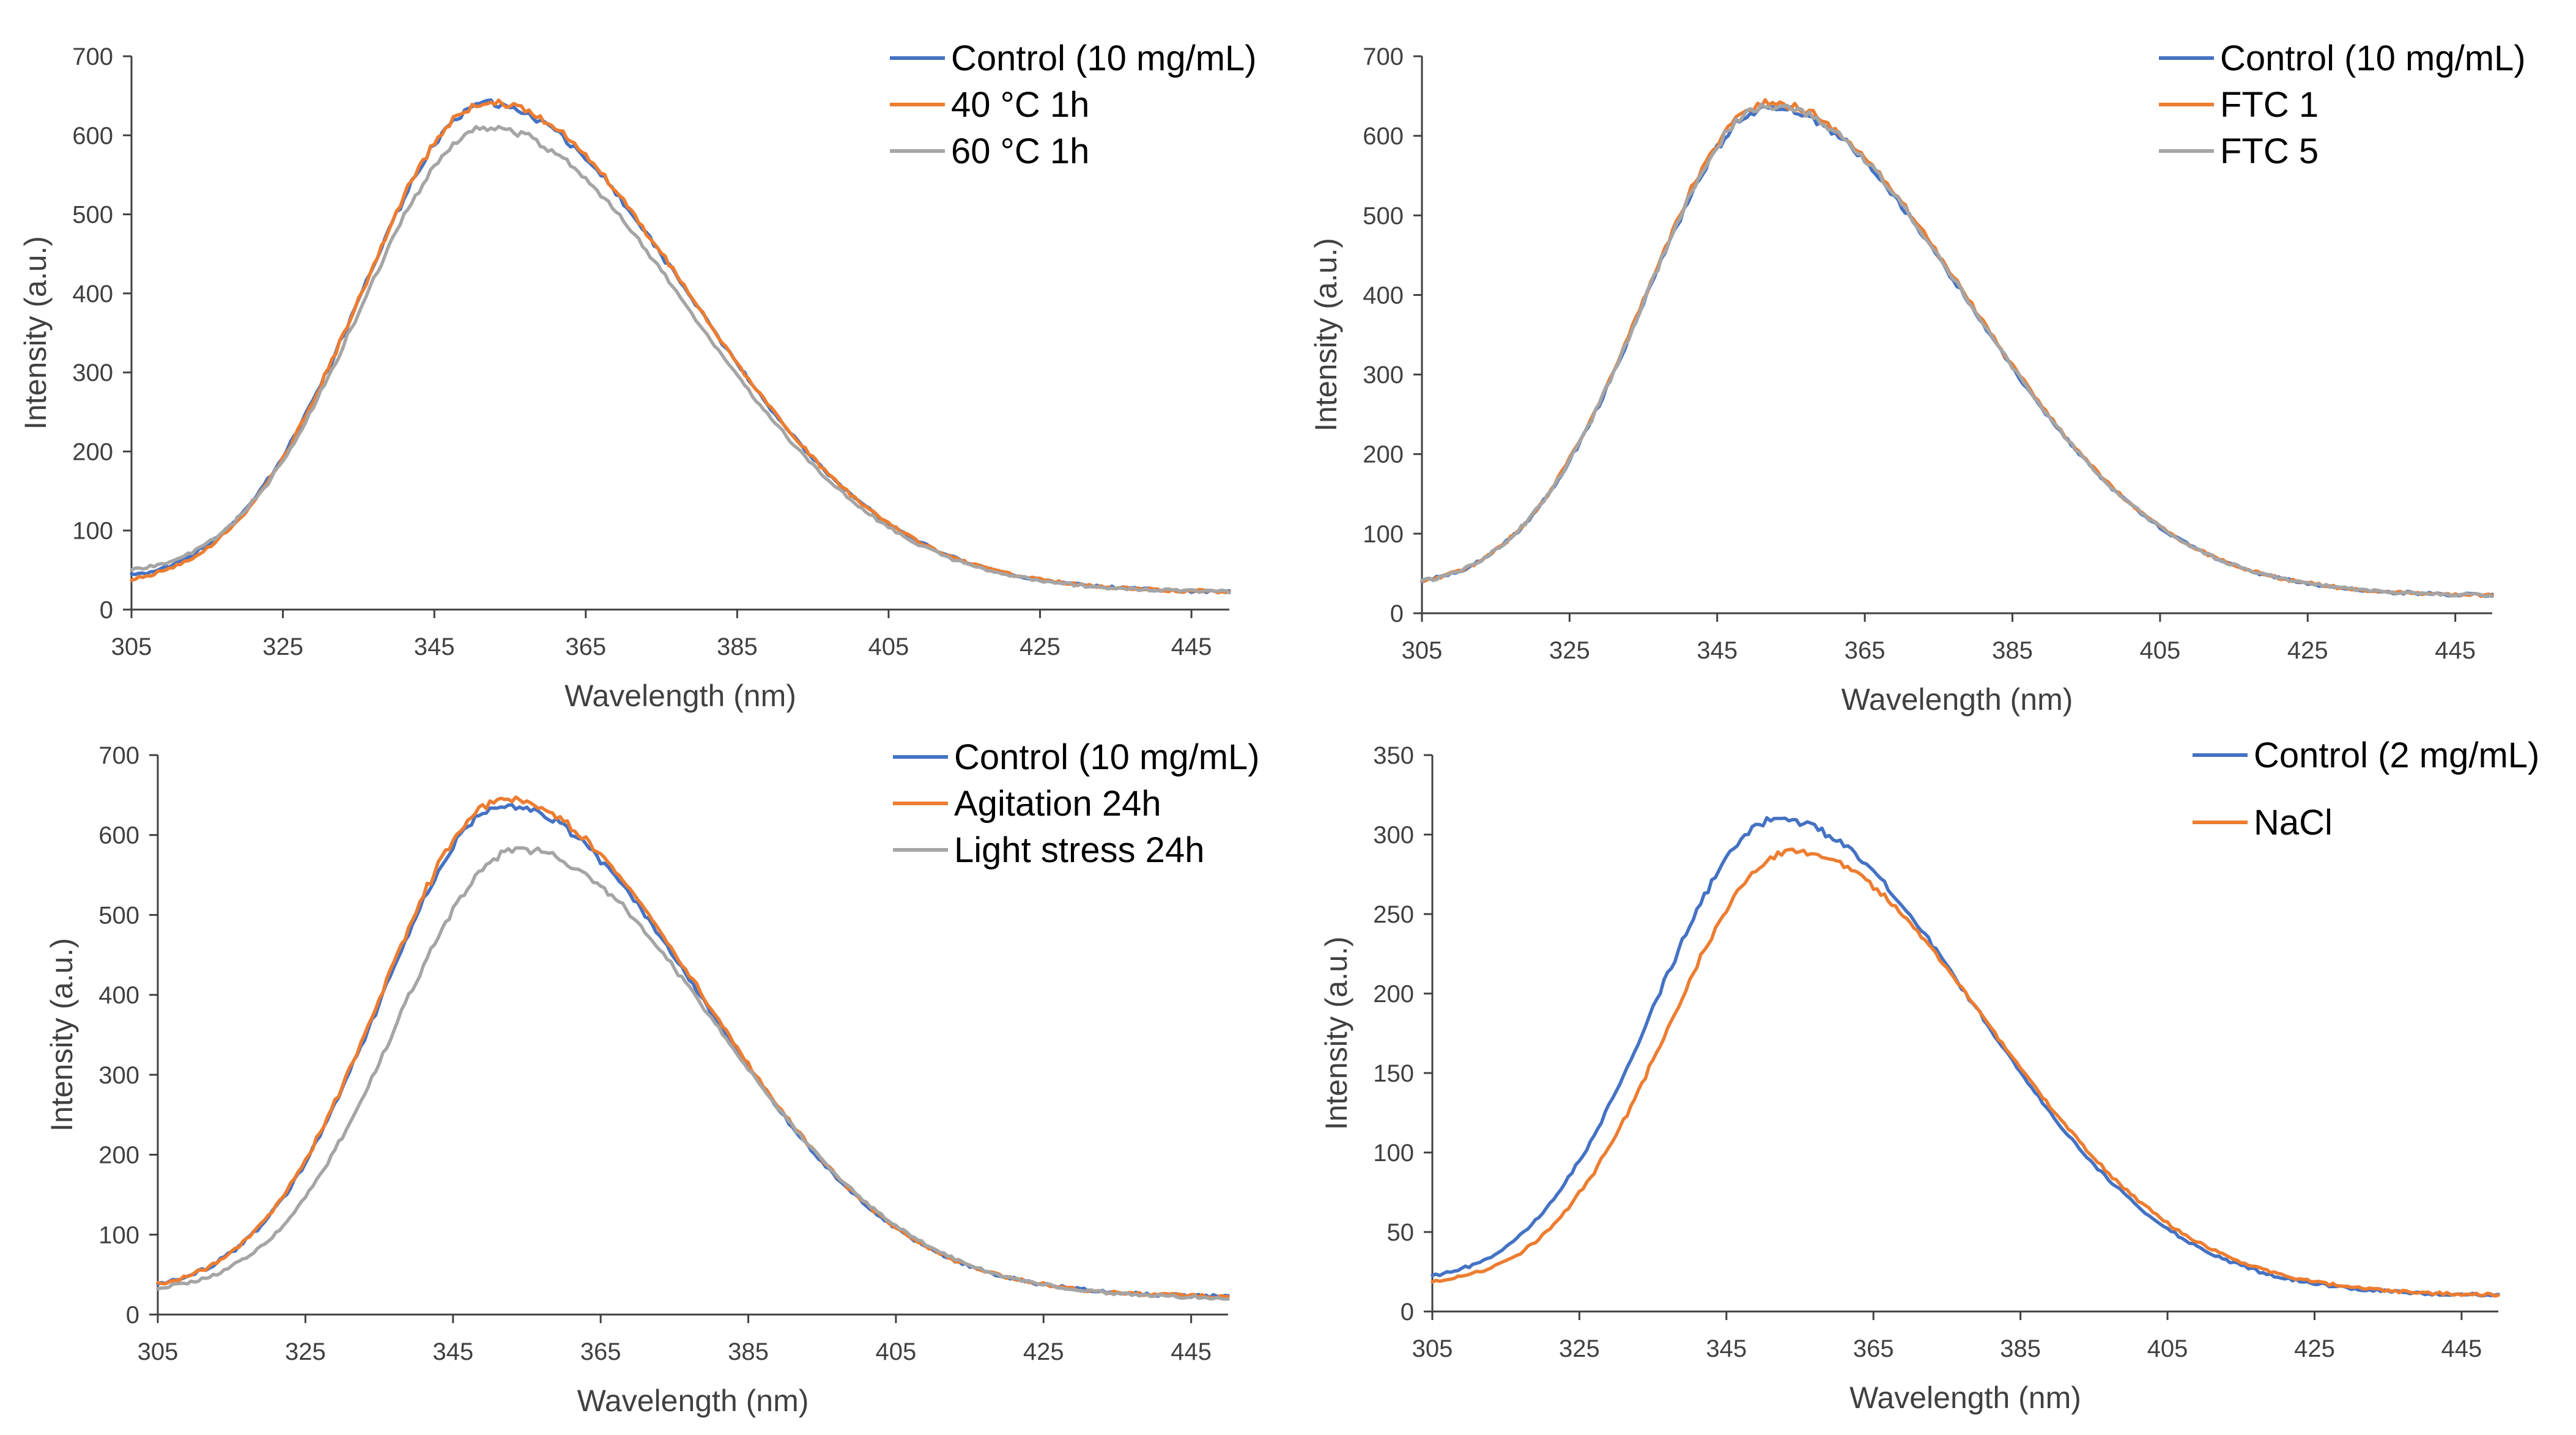  What do you see at coordinates (1079, 850) in the screenshot?
I see `legend-label: Light stress 24h` at bounding box center [1079, 850].